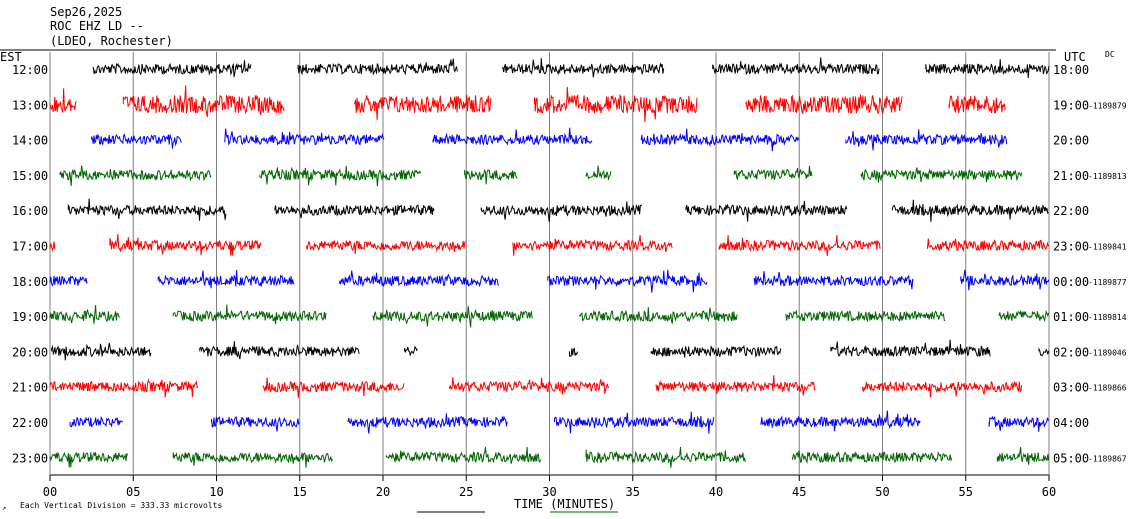 This screenshot has height=519, width=1130. What do you see at coordinates (4, 508) in the screenshot?
I see `scale-arrow-icon: ↗` at bounding box center [4, 508].